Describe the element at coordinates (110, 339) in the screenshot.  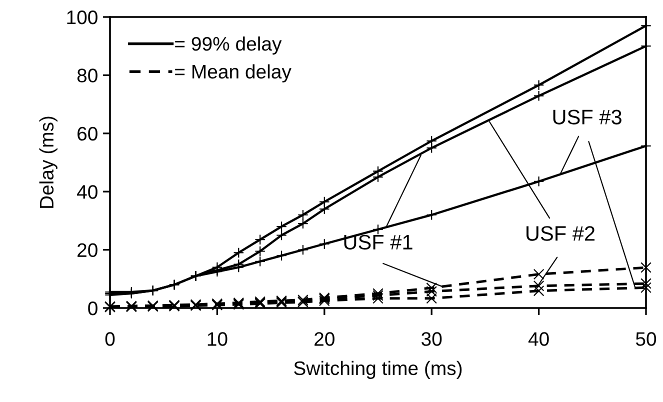
I see `x-tick-label: 0` at that location.